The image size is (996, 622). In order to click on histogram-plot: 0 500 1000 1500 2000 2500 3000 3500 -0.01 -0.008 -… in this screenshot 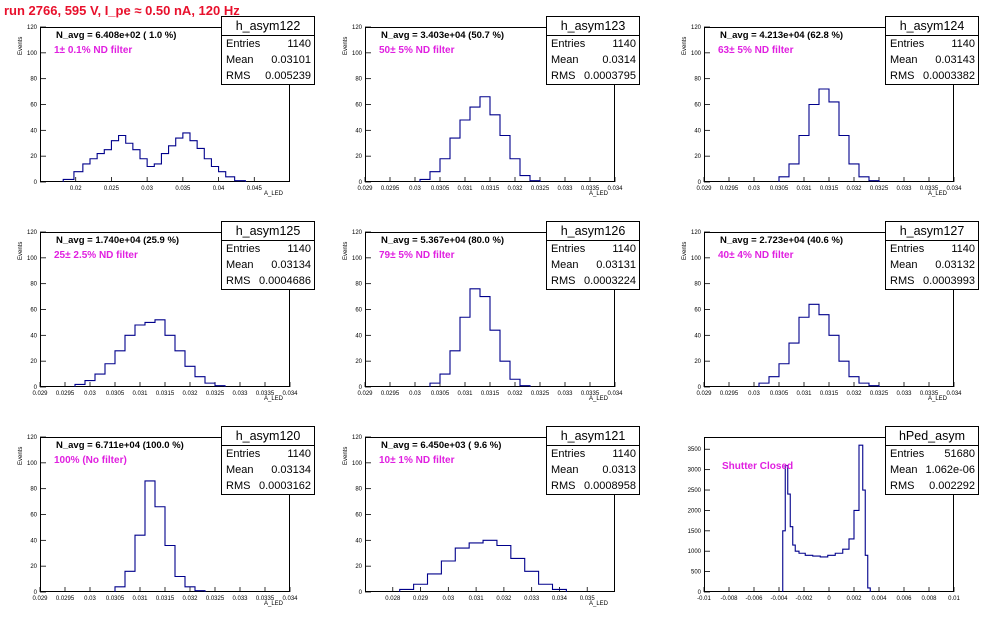, I will do `click(824, 519)`.